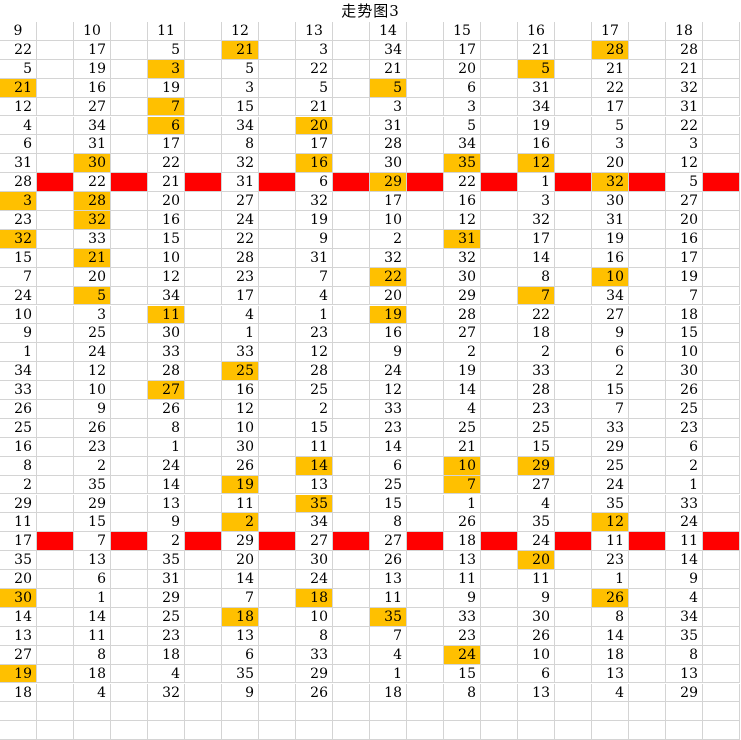 This screenshot has height=740, width=741. What do you see at coordinates (536, 390) in the screenshot?
I see `number-cell: 28` at bounding box center [536, 390].